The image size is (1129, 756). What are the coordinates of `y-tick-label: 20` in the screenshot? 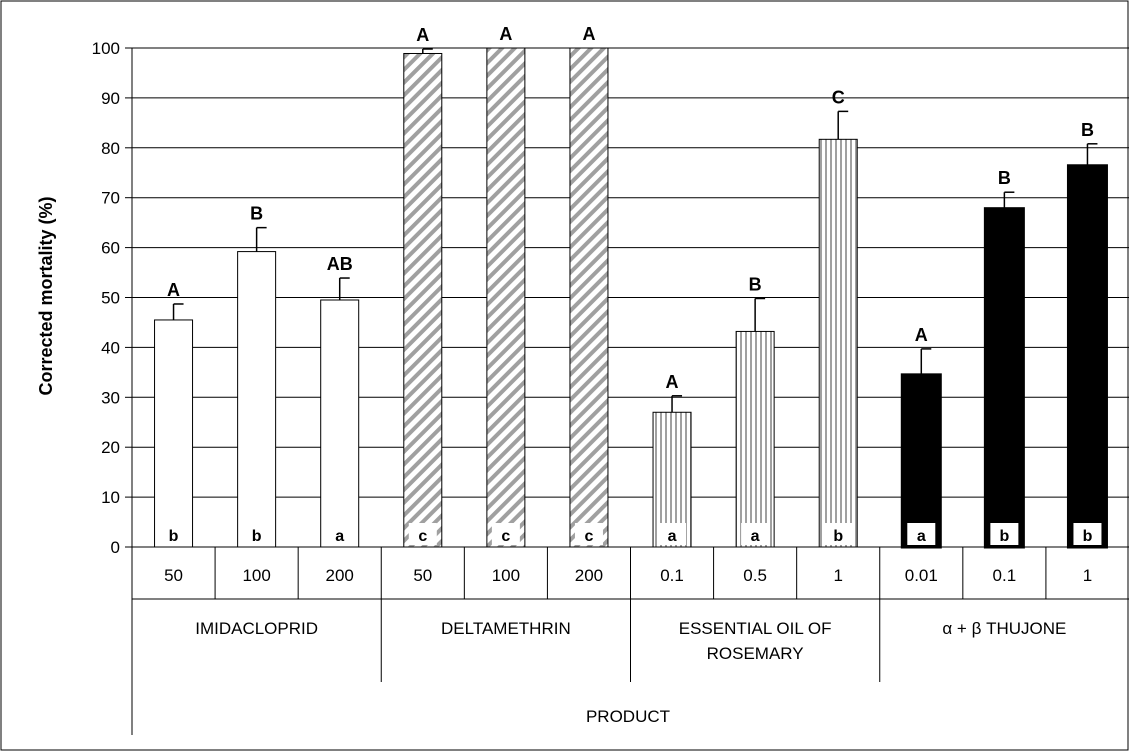 It's located at (110, 447).